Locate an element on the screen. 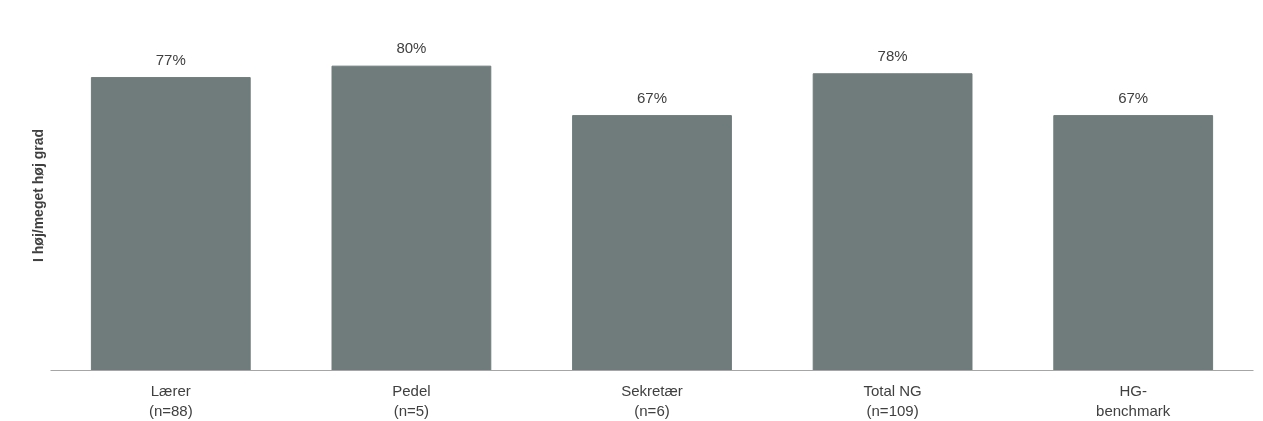 The image size is (1263, 421). data-label: 77% is located at coordinates (170, 59).